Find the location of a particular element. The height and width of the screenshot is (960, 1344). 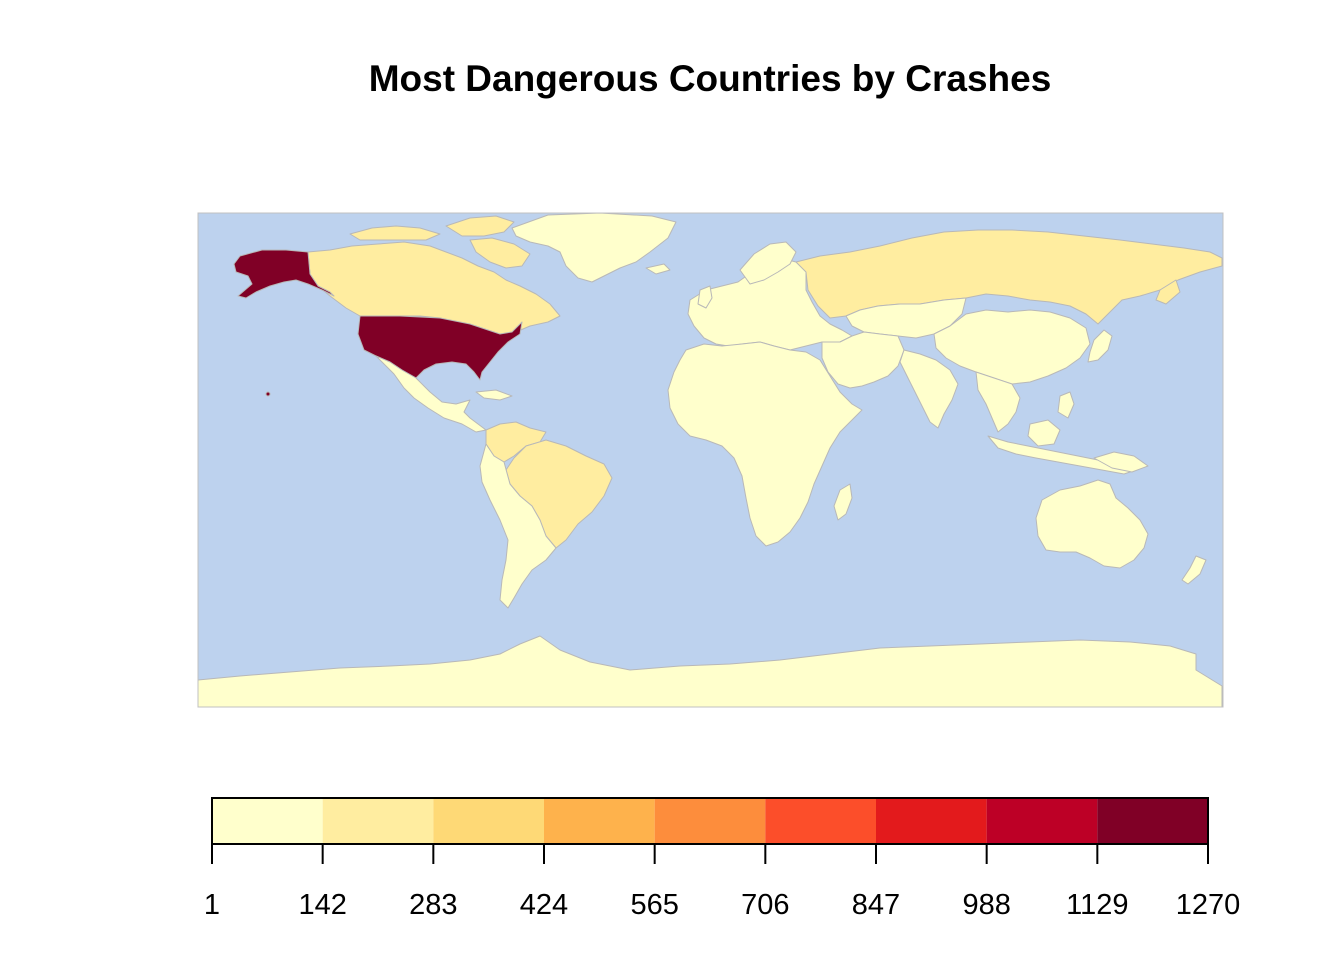

country-australia is located at coordinates (1092, 524).